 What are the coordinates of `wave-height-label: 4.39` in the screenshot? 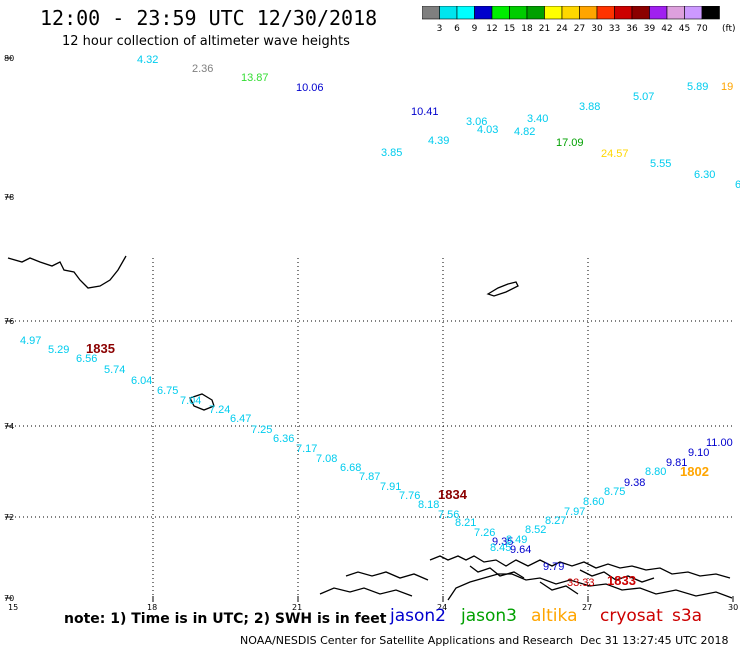 It's located at (438, 141).